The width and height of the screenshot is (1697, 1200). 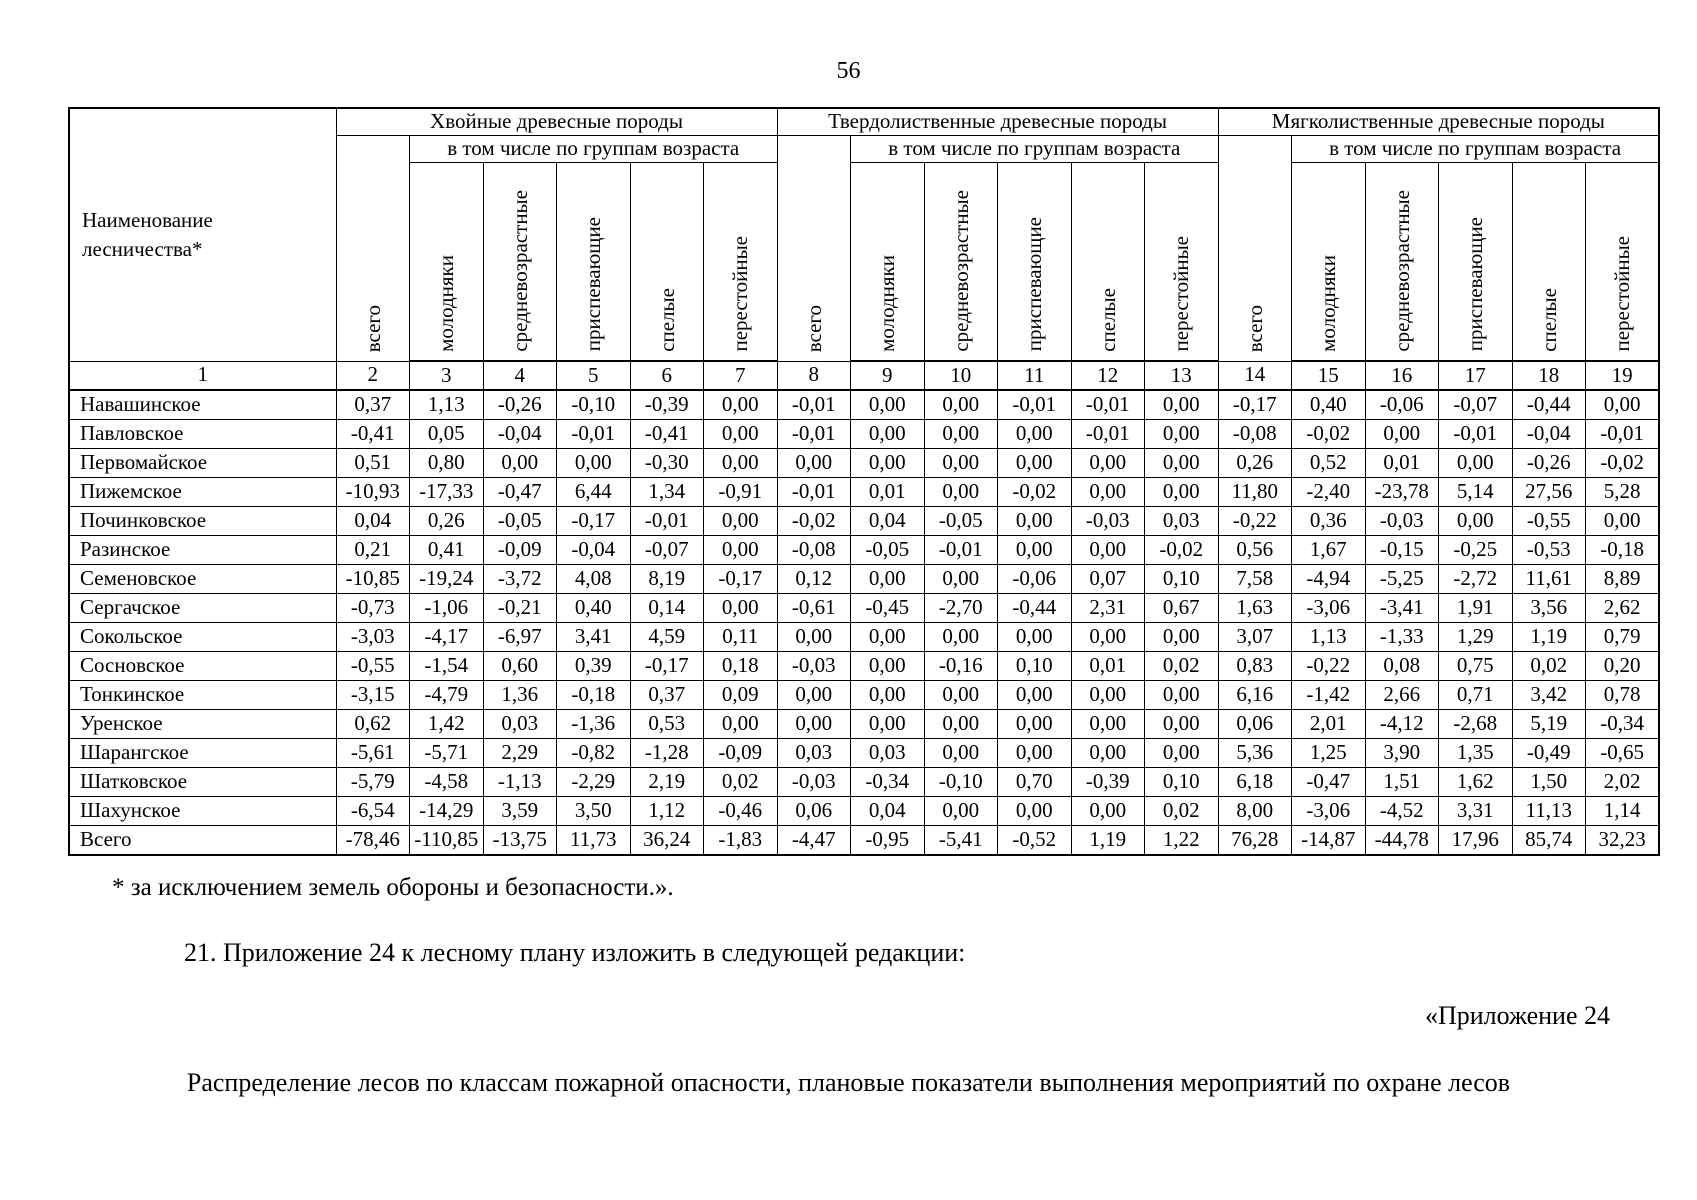 What do you see at coordinates (446, 782) in the screenshot?
I see `cell: -4,58` at bounding box center [446, 782].